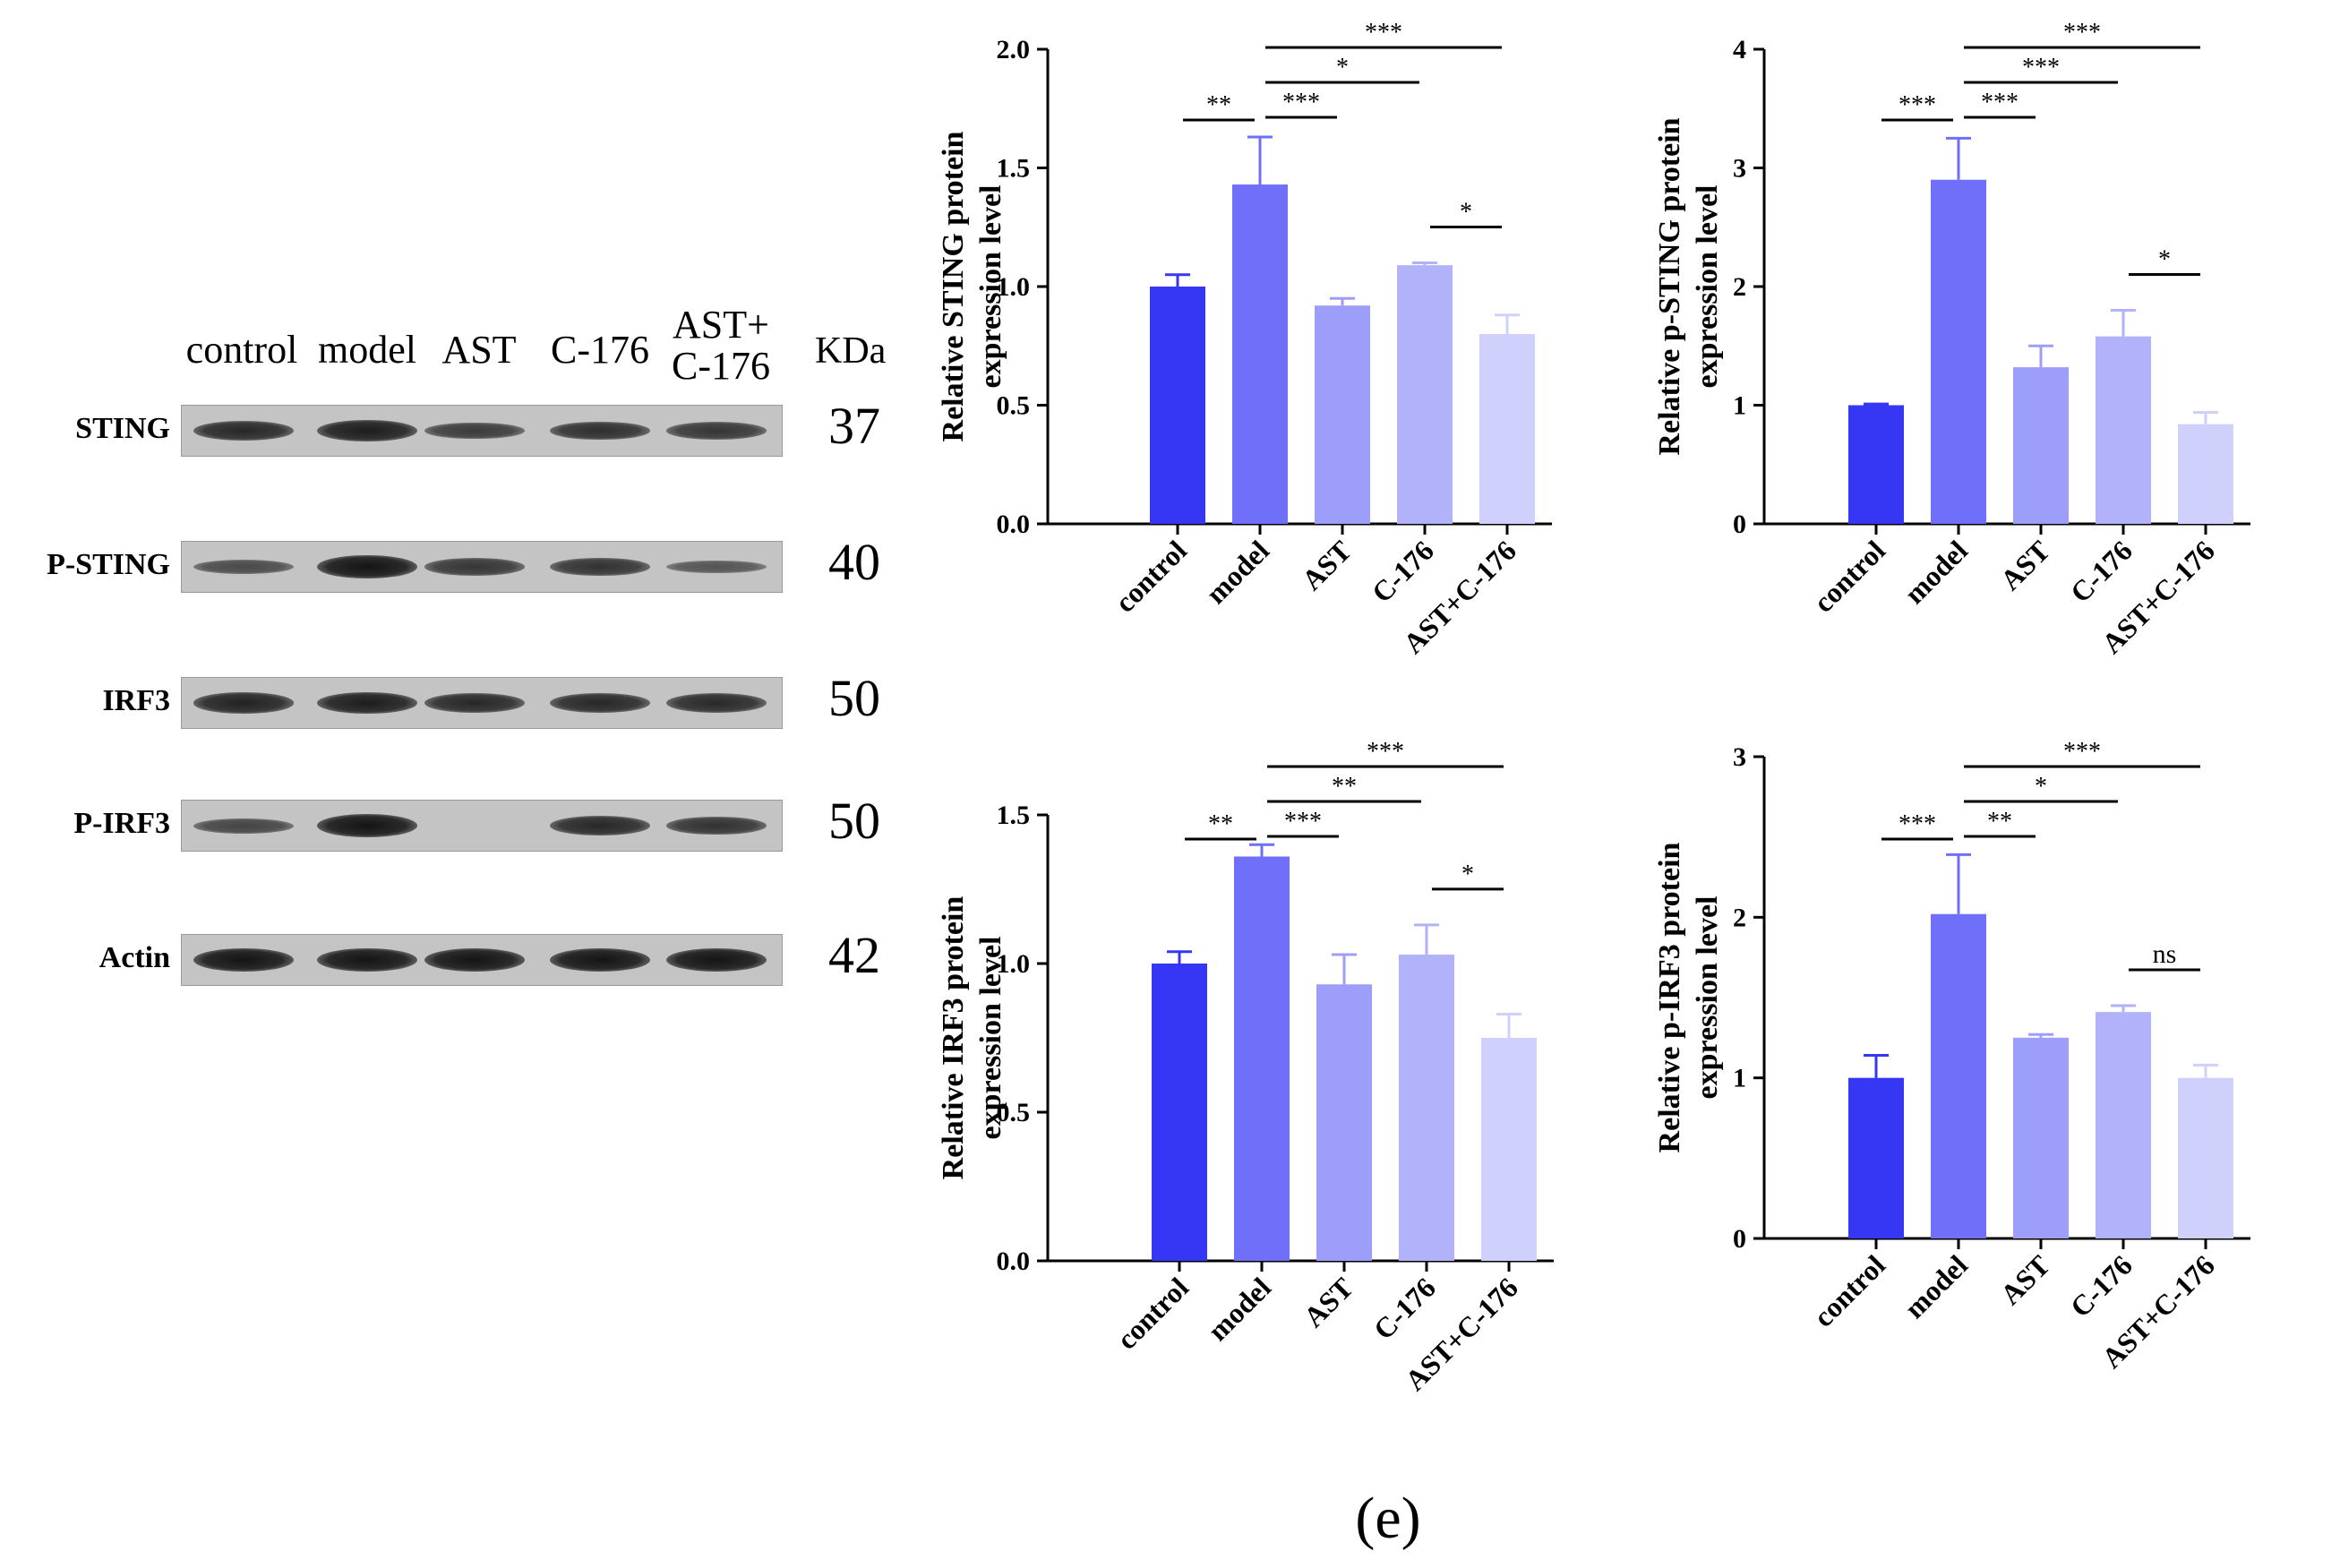 The image size is (2340, 1568). I want to click on y-axis-label: Relative p-STING protein, so click(1670, 286).